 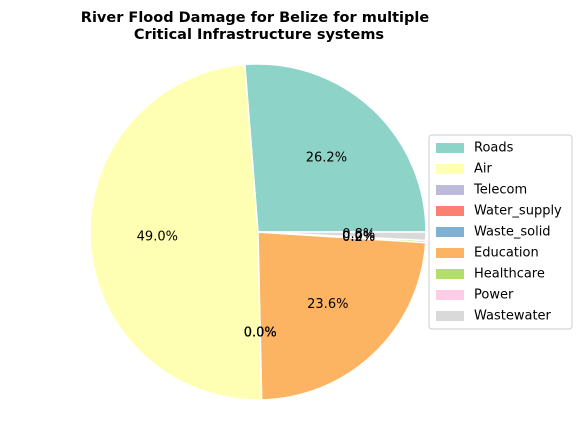 What do you see at coordinates (450, 232) in the screenshot?
I see `legend-swatch-waste-solid` at bounding box center [450, 232].